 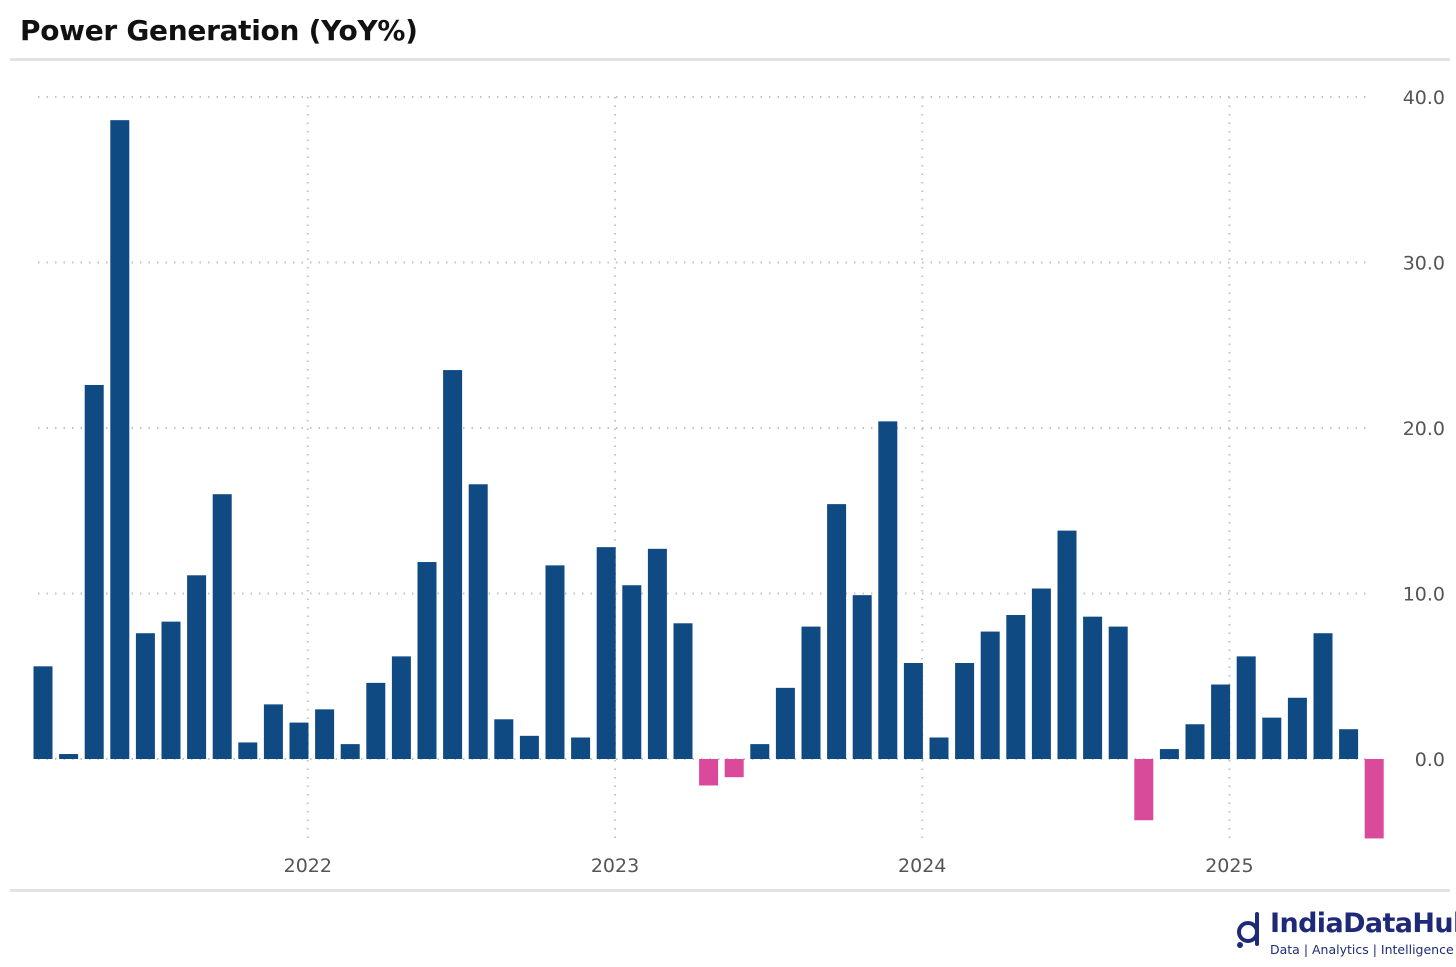 I want to click on indiadatahub-logo-icon, so click(x=1248, y=930).